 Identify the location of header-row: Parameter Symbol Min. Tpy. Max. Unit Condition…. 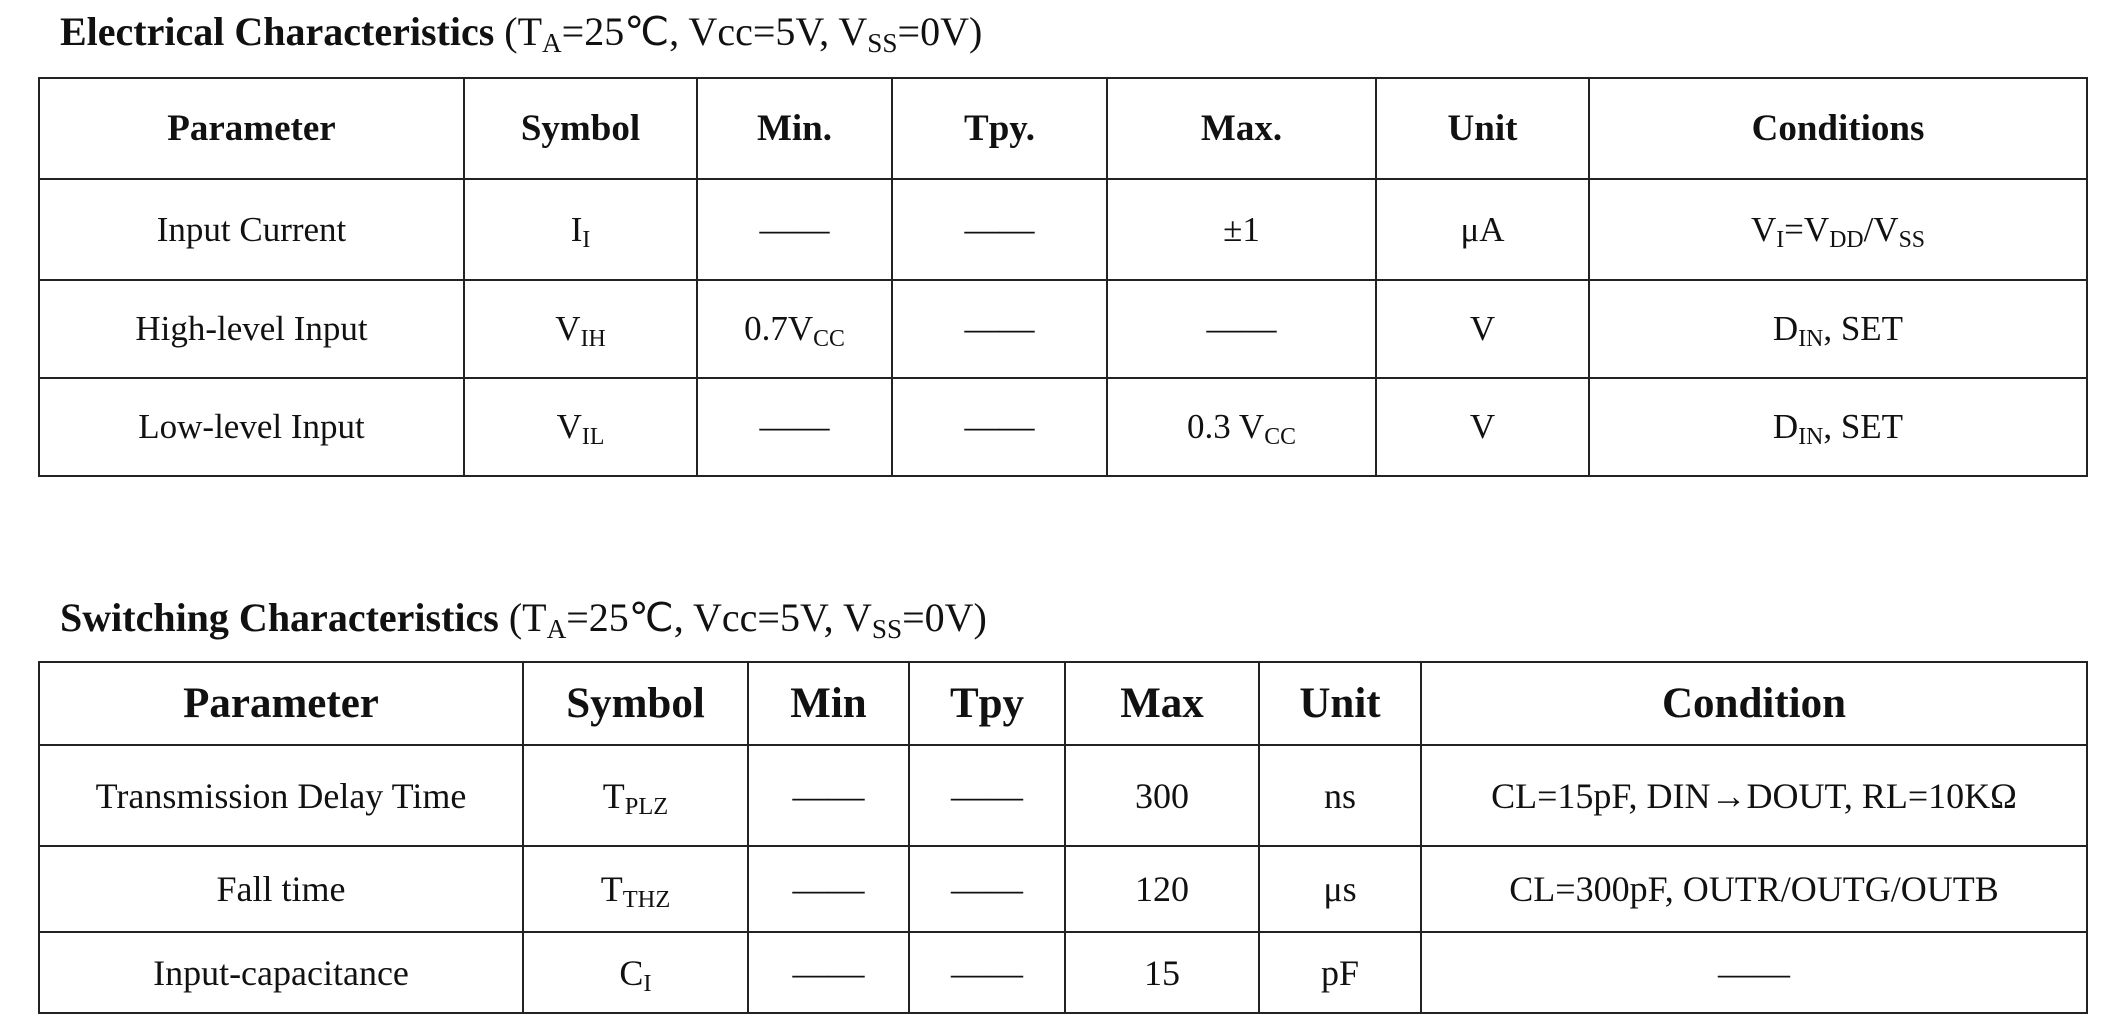
(1063, 128).